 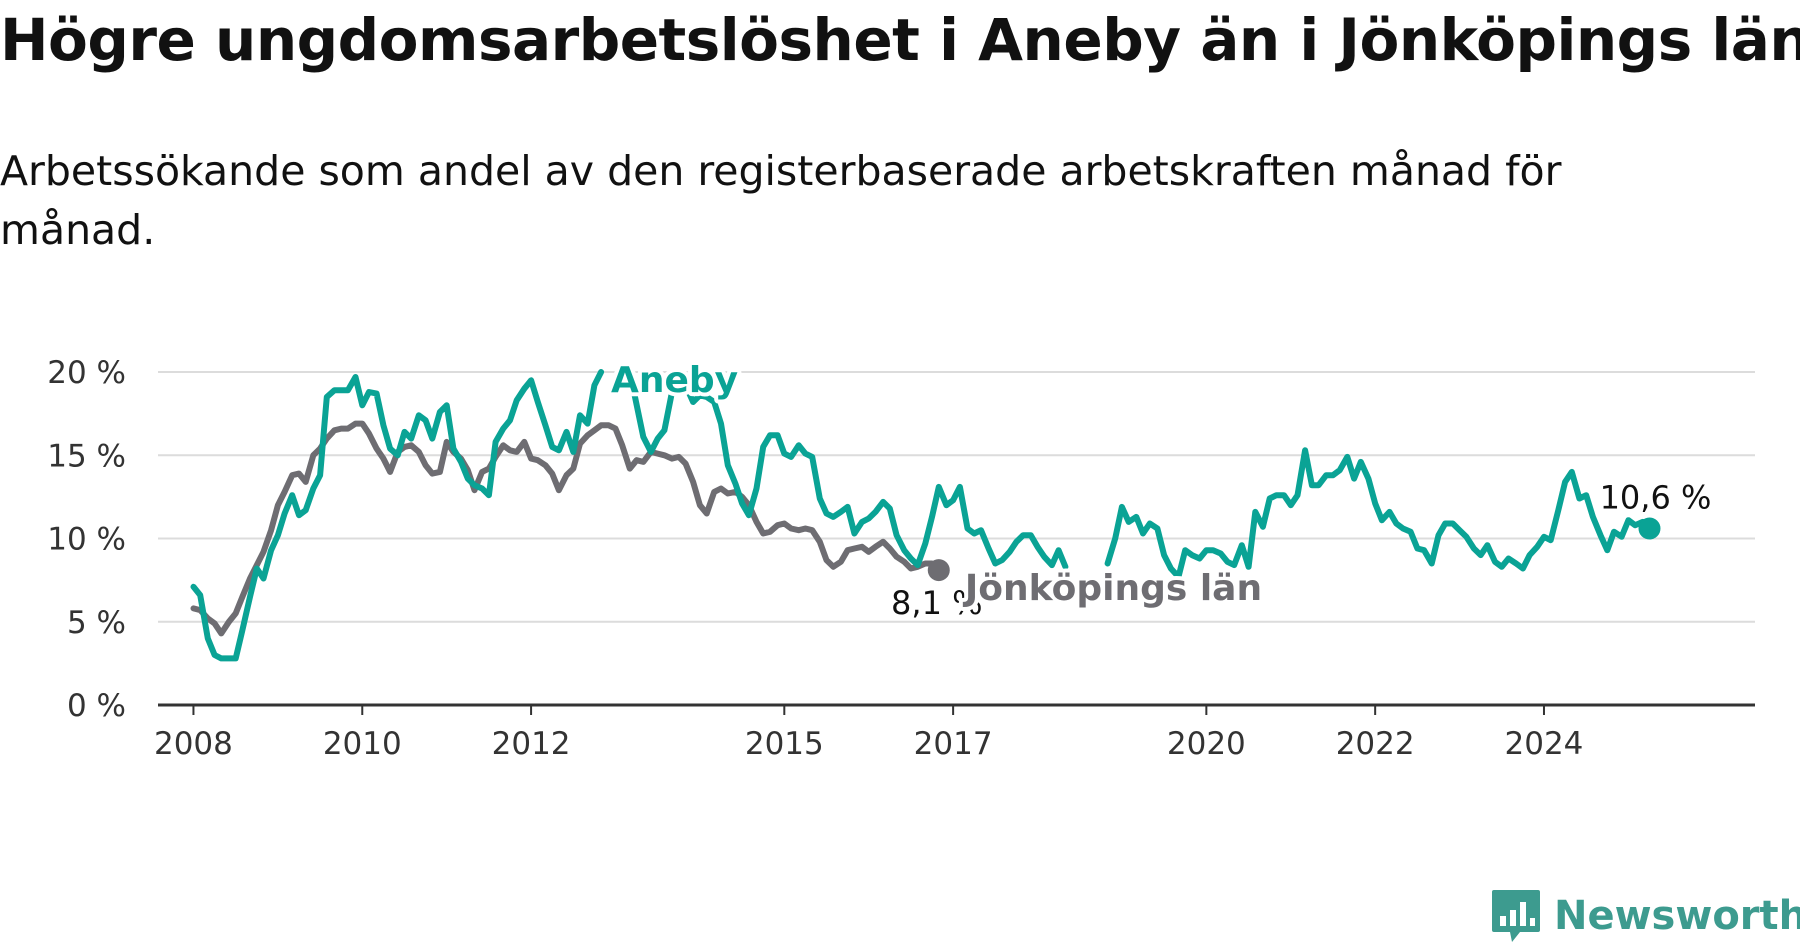 I want to click on y-tick-label: 5 %, so click(x=96, y=623).